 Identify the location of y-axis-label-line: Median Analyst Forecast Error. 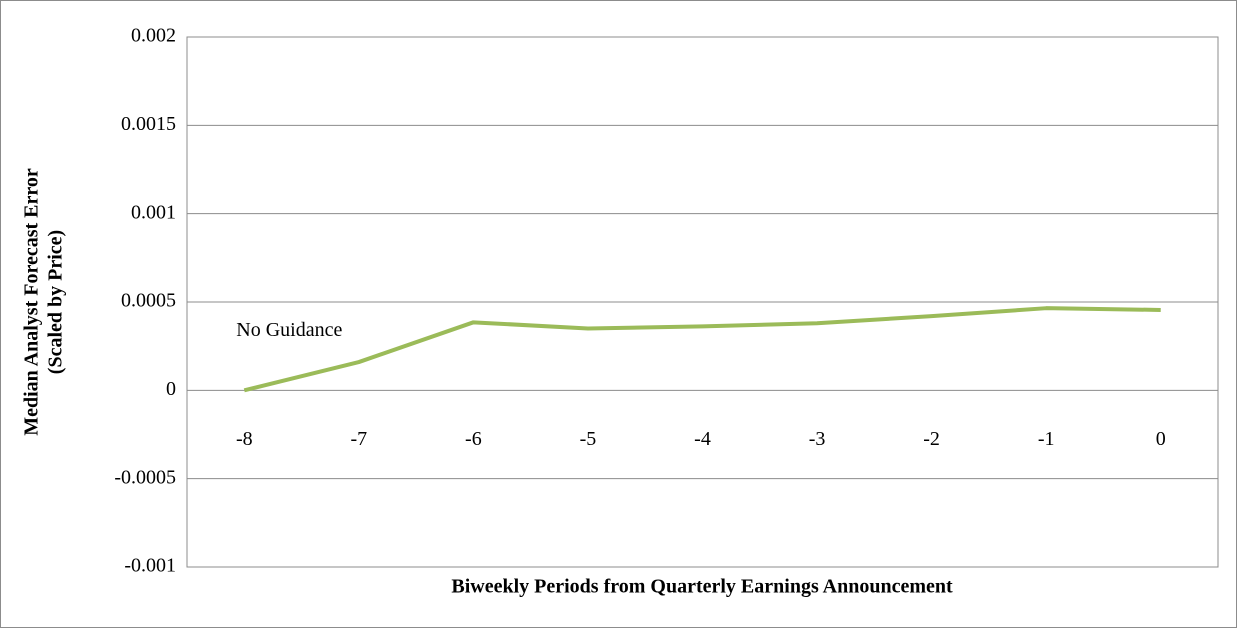
(32, 302).